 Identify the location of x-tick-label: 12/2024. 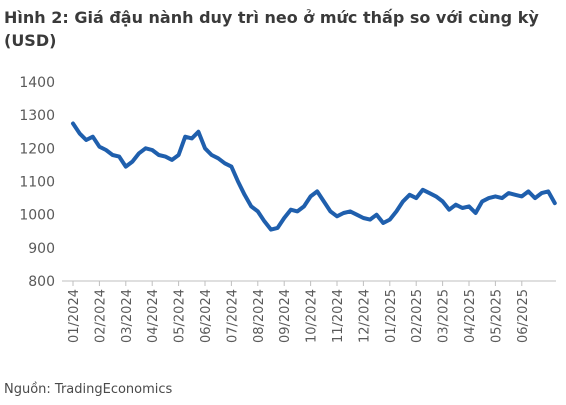
(364, 316).